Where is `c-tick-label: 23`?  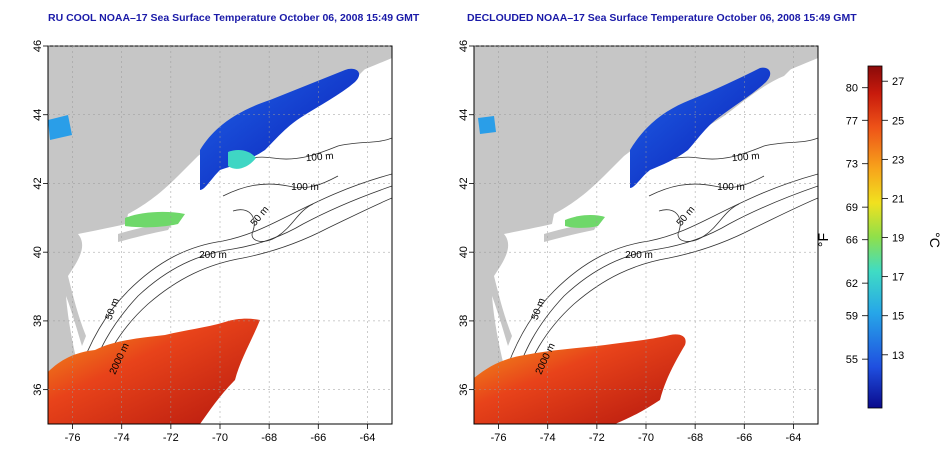
c-tick-label: 23 is located at coordinates (898, 160).